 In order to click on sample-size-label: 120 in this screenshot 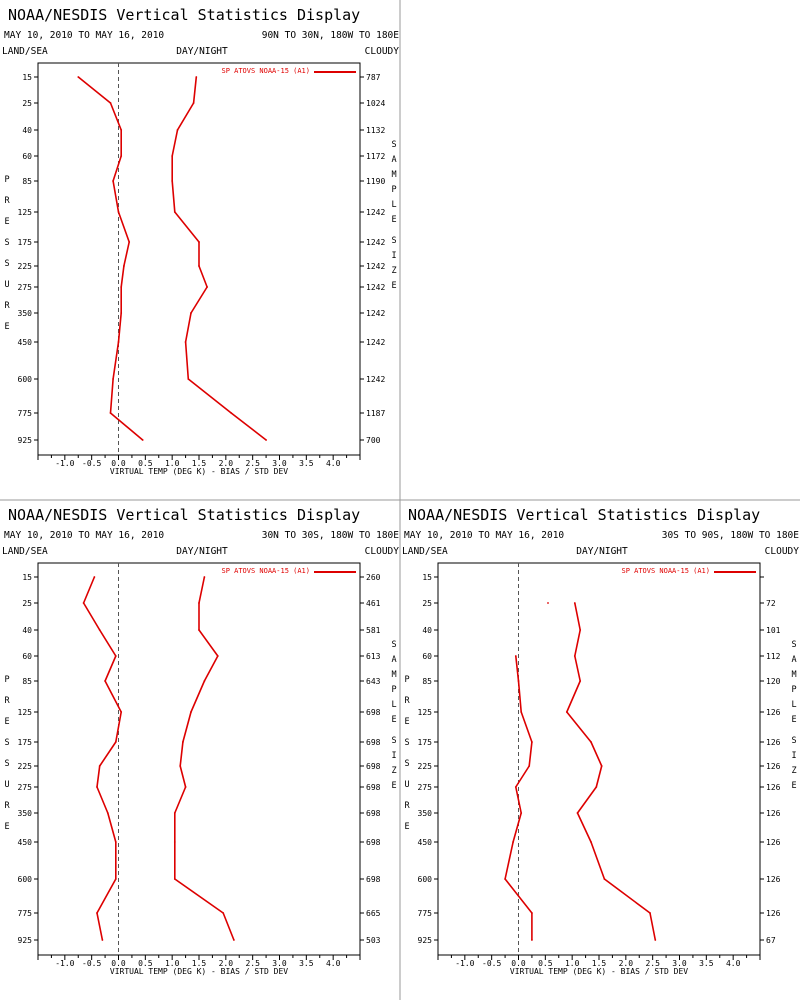, I will do `click(773, 681)`.